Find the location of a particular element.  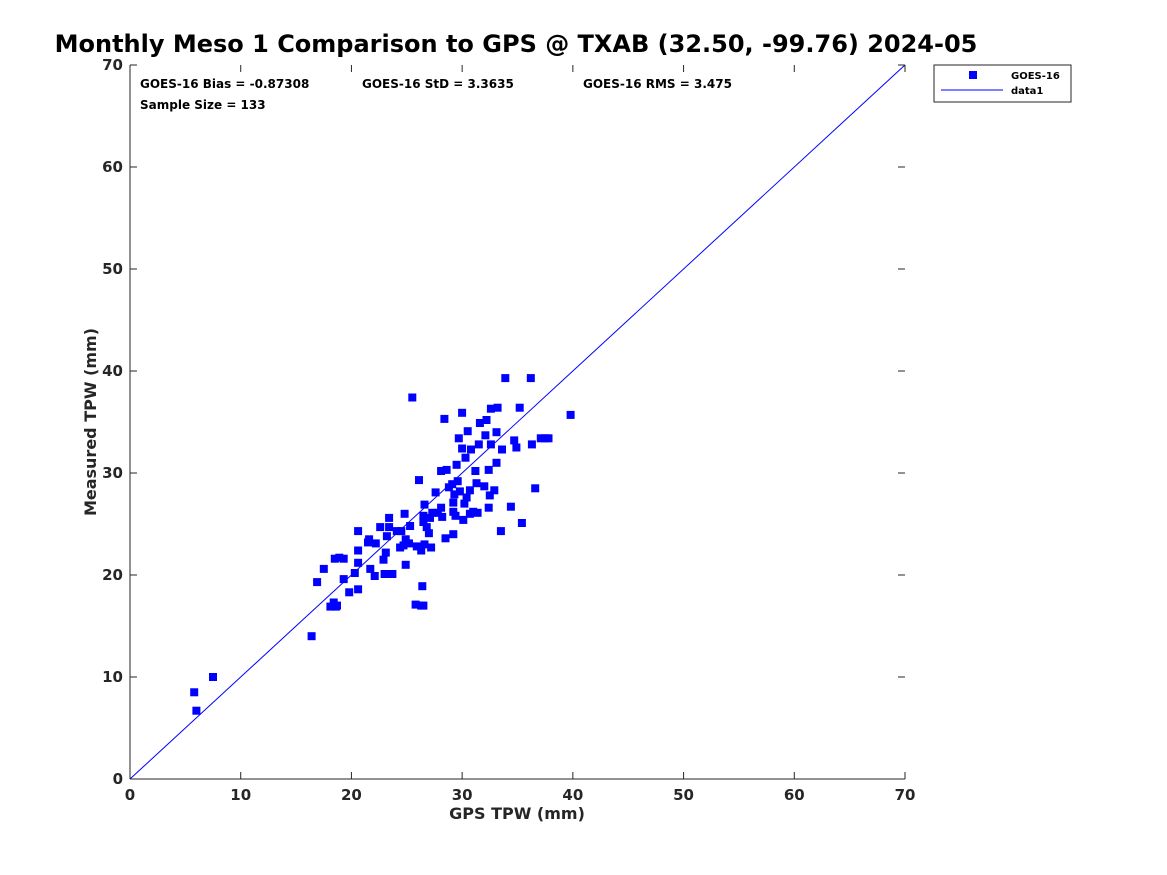

y-tick-label: 70 is located at coordinates (112, 65).